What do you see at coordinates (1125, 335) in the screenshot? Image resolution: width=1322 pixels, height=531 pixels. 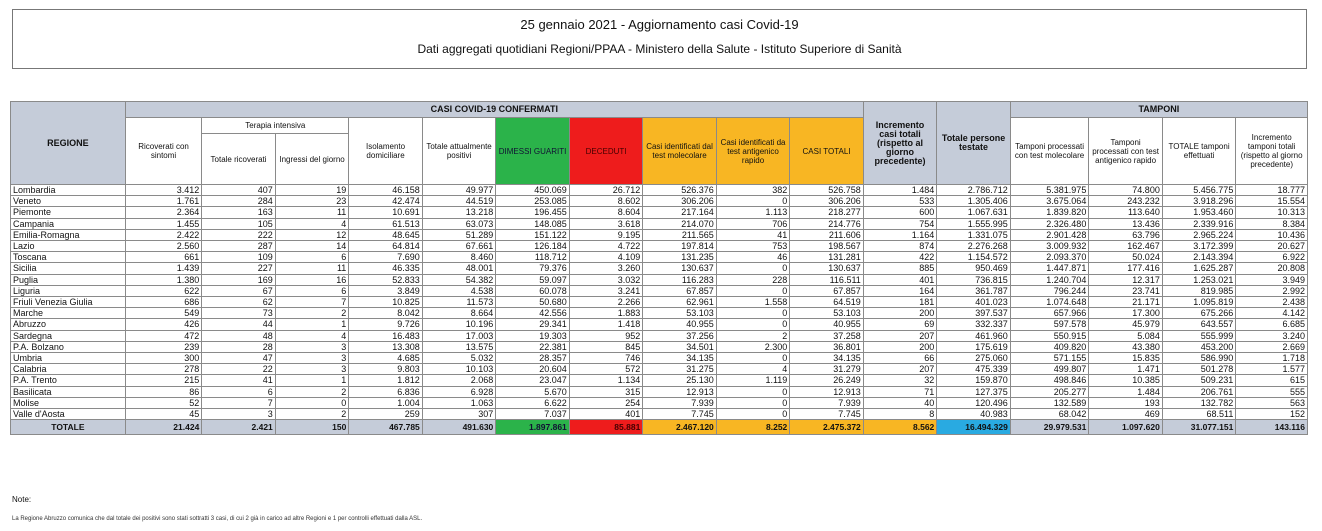 I see `table-cell: 5.084` at bounding box center [1125, 335].